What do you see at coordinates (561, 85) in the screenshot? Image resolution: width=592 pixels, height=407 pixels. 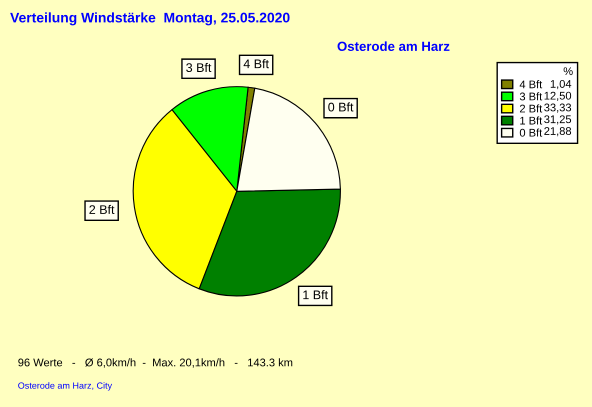 I see `data-label: 1,04` at bounding box center [561, 85].